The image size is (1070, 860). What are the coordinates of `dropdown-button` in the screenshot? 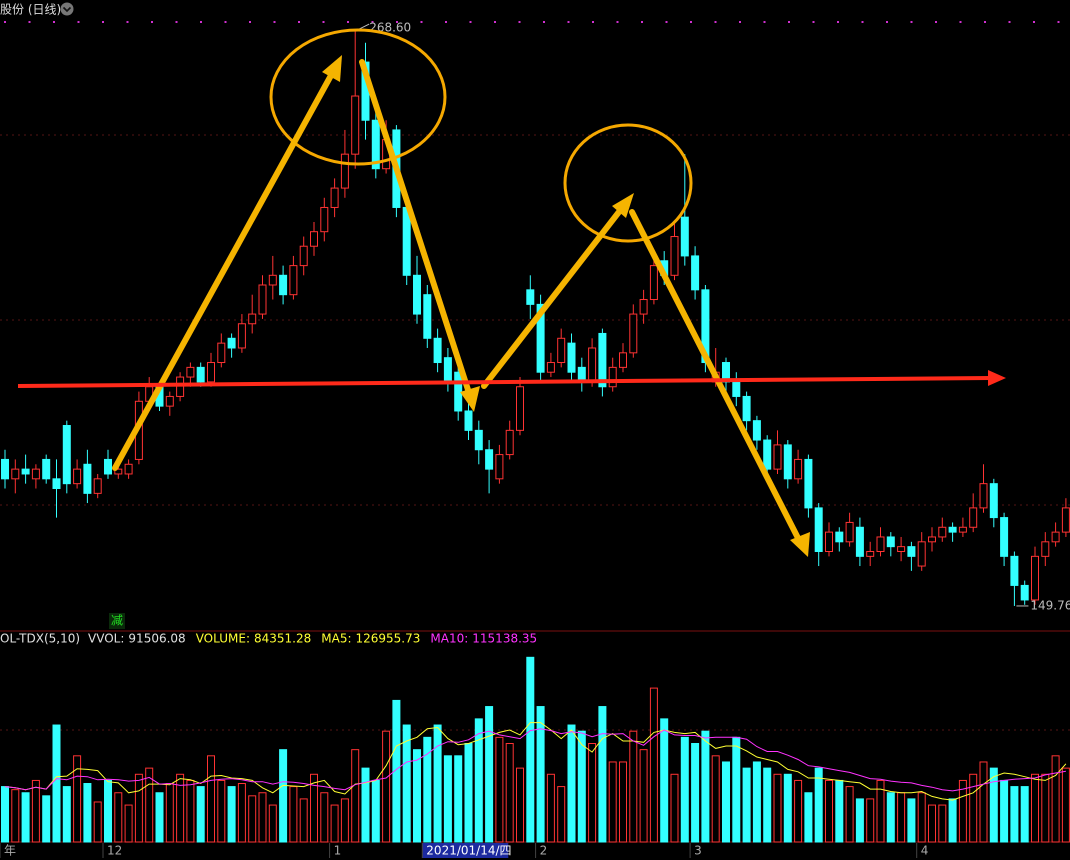 It's located at (67, 9).